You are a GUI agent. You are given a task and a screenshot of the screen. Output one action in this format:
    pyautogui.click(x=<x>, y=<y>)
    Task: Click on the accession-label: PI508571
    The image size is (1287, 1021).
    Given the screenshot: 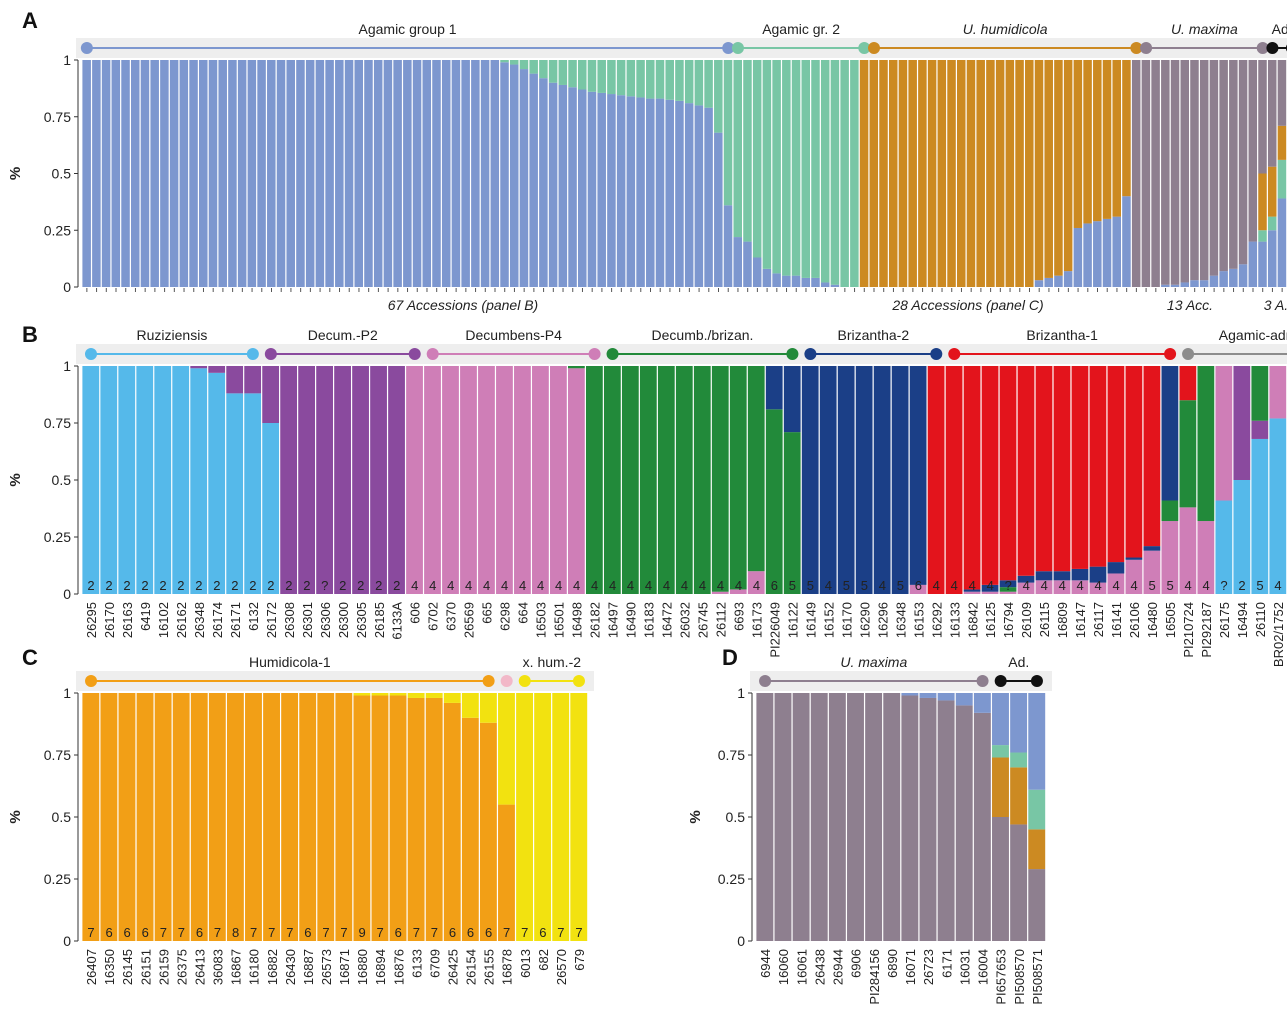 What is the action you would take?
    pyautogui.click(x=1037, y=977)
    